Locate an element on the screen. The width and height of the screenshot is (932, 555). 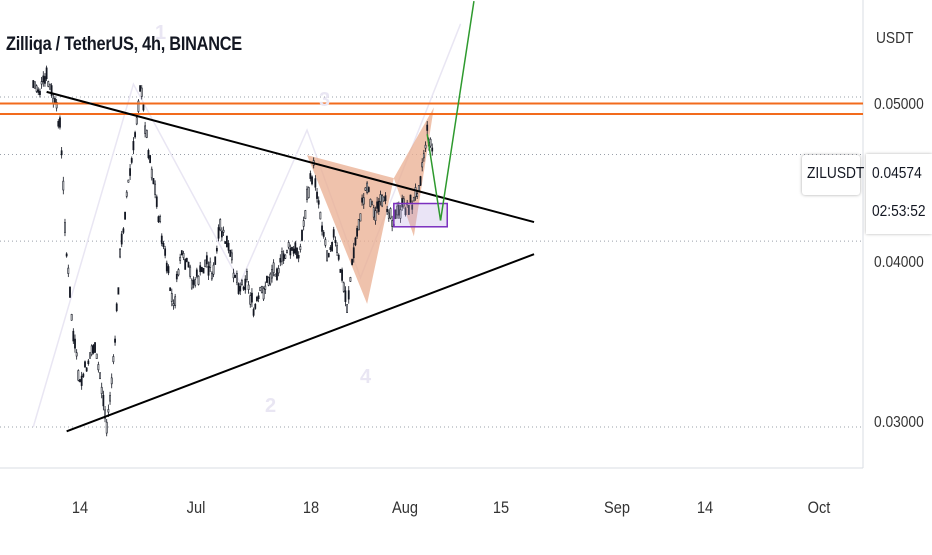
symbol-badge is located at coordinates (831, 175).